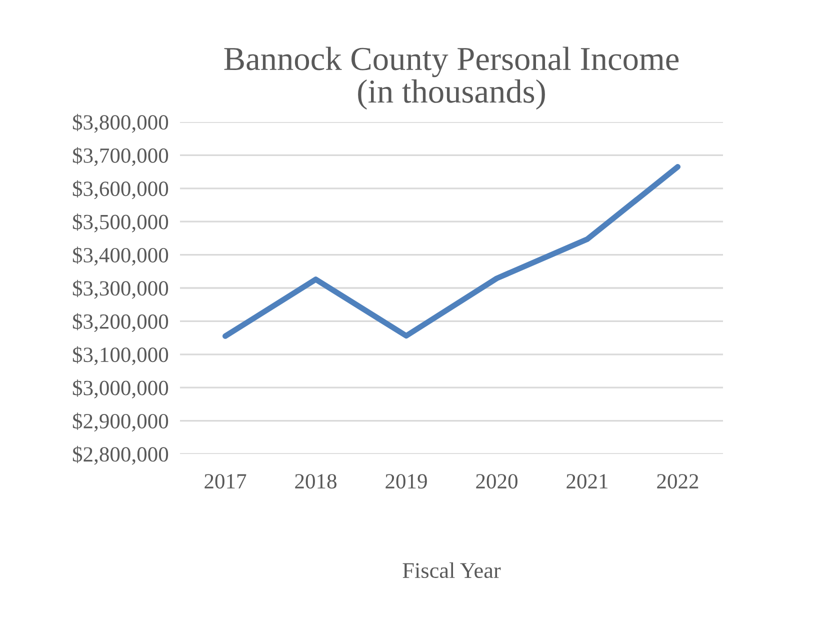 This screenshot has height=620, width=825. I want to click on x-tick-label: 2020, so click(497, 481).